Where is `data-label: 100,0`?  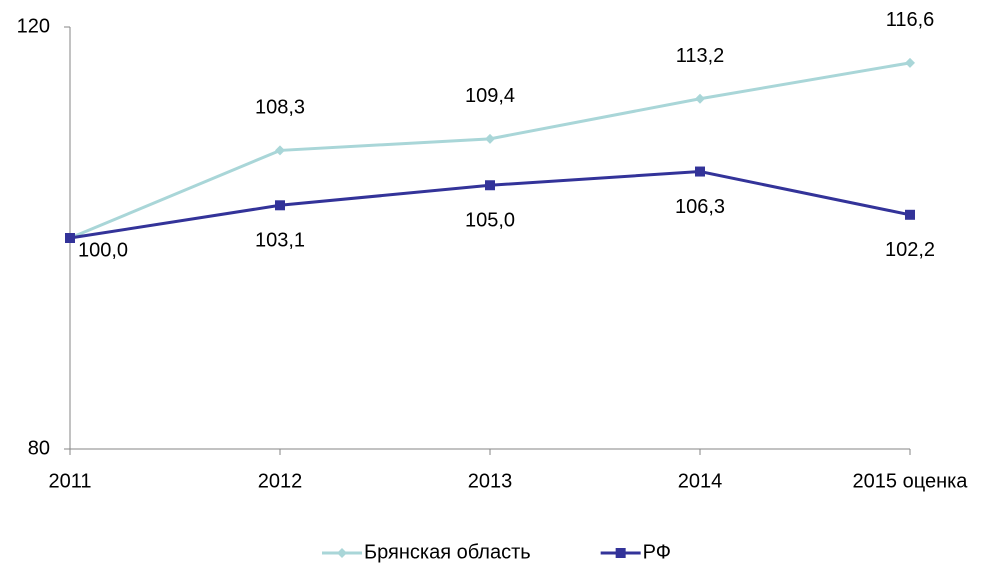 data-label: 100,0 is located at coordinates (103, 250).